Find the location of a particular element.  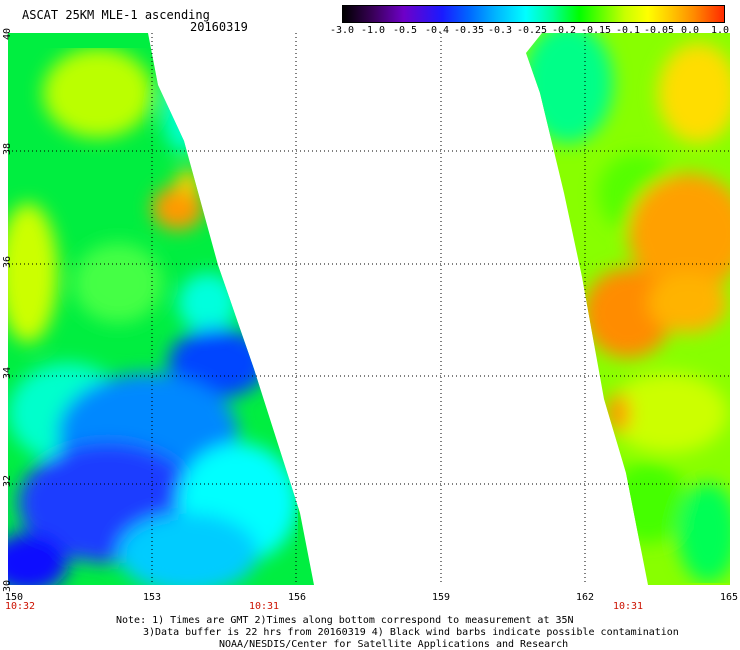

lat-label: 34 is located at coordinates (7, 372).